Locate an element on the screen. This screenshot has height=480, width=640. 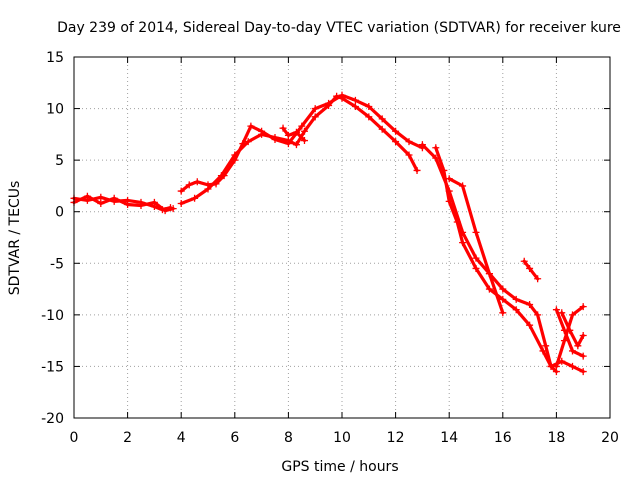
x-tick-label: 10 is located at coordinates (342, 438).